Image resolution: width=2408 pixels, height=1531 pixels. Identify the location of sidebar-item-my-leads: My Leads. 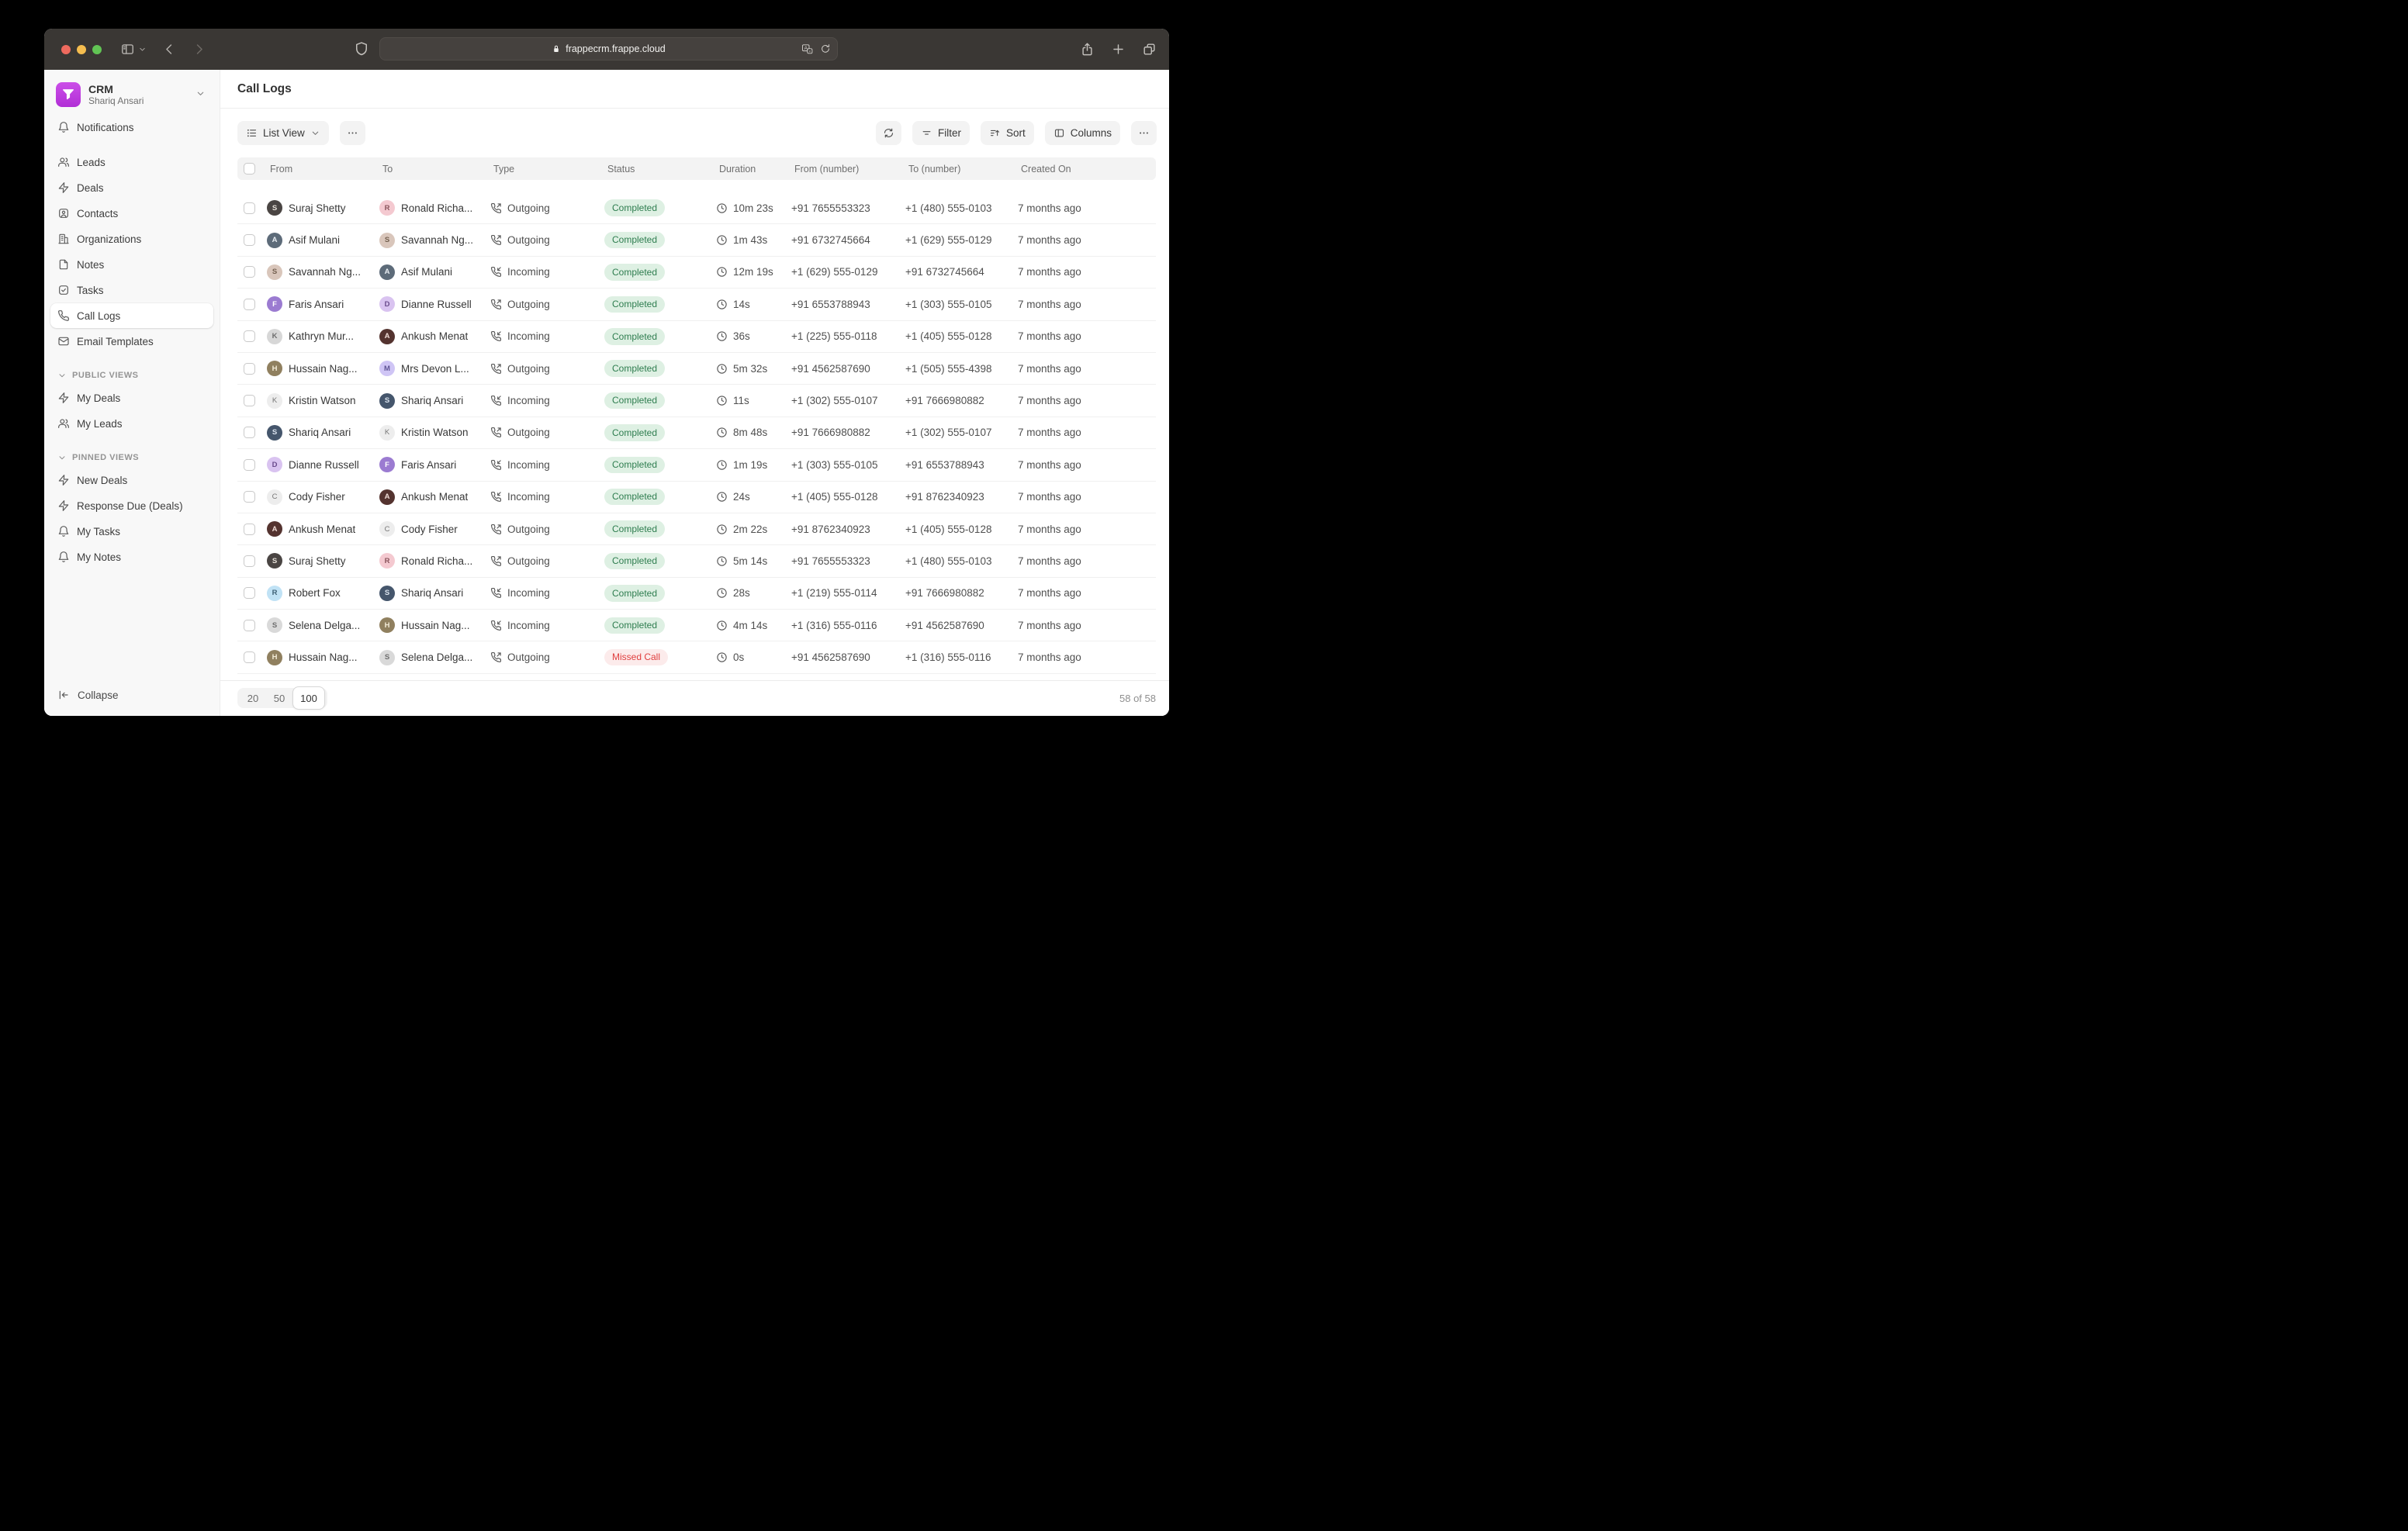
(131, 423).